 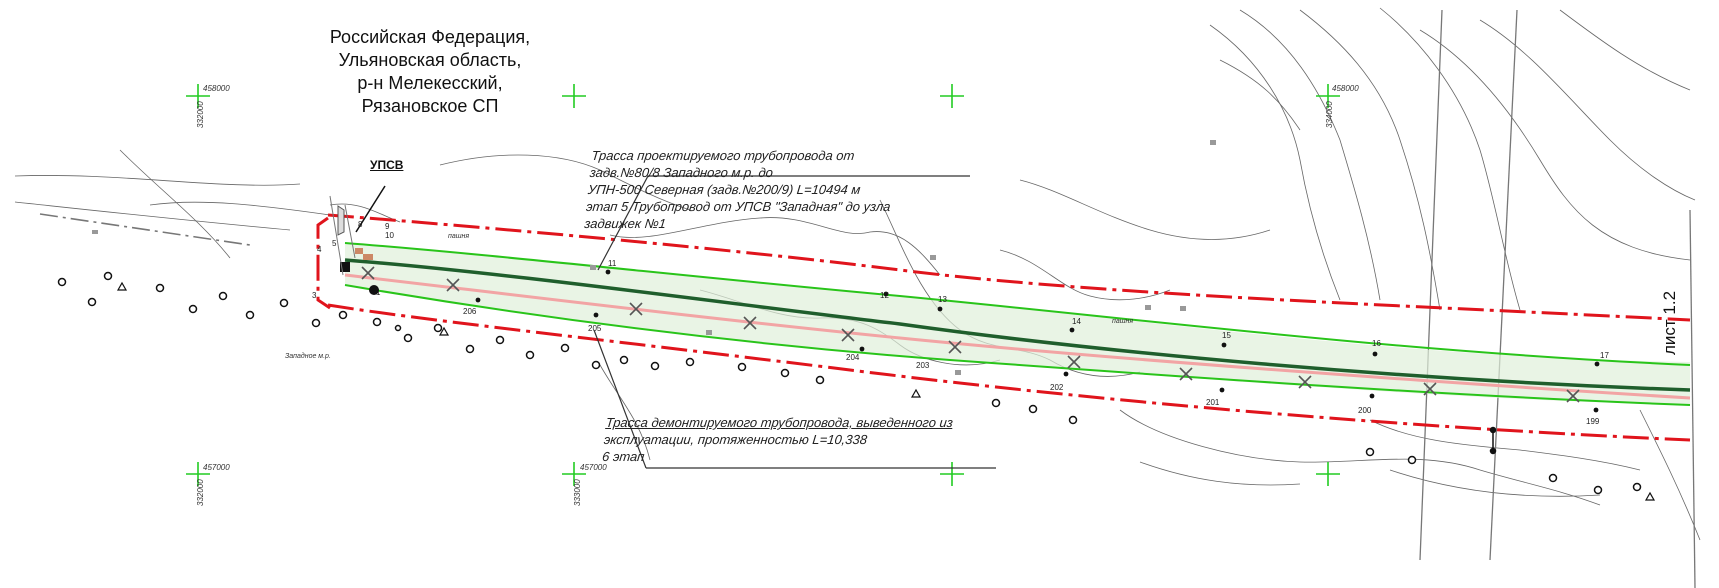 What do you see at coordinates (1057, 387) in the screenshot?
I see `station-label: 202` at bounding box center [1057, 387].